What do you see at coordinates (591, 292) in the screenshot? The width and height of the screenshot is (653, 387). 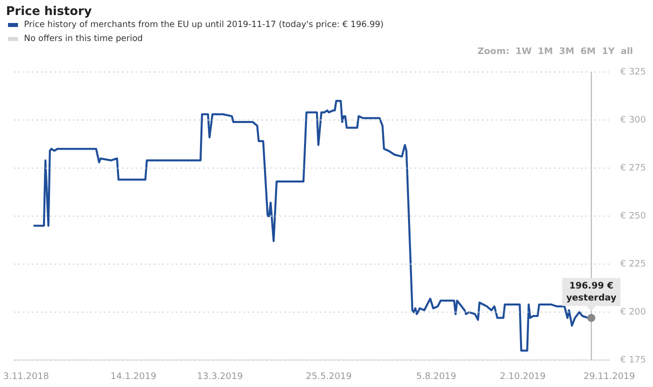 I see `annotation: 196.99 € yesterday` at bounding box center [591, 292].